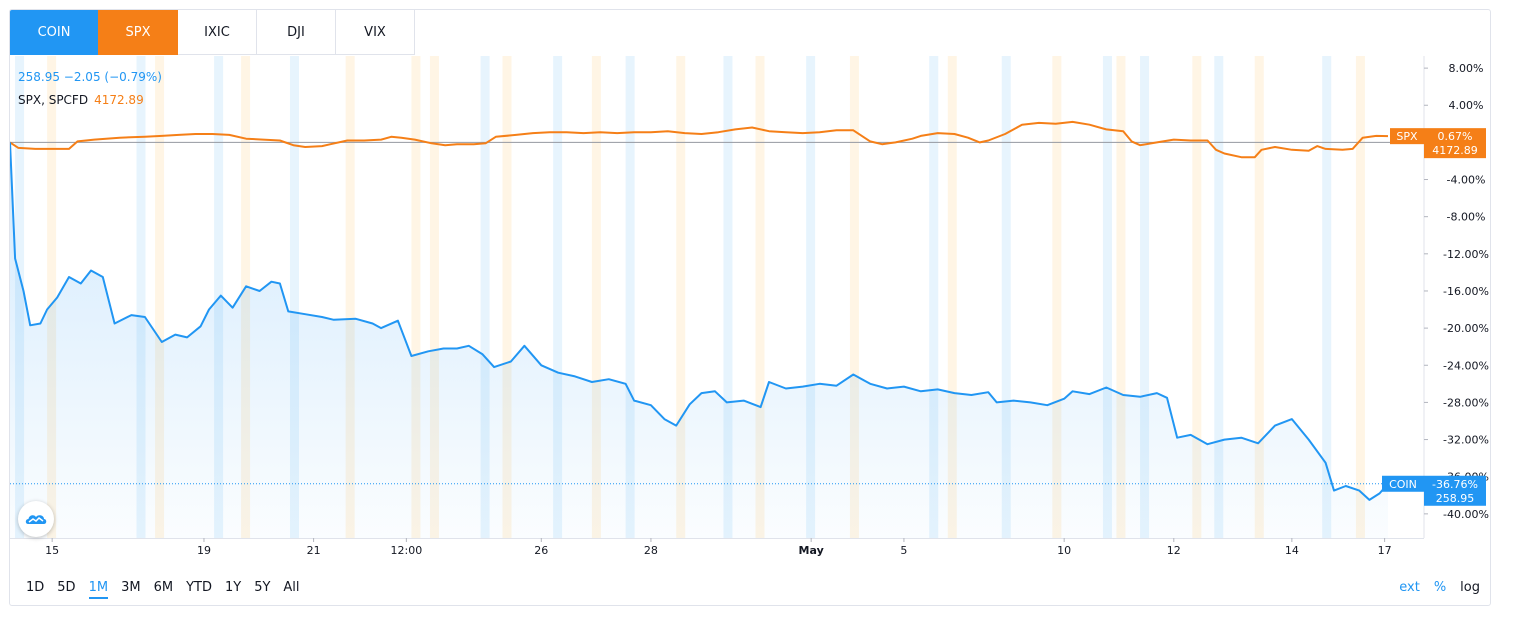 The width and height of the screenshot is (1521, 623). I want to click on range-button-ytd: YTD, so click(199, 587).